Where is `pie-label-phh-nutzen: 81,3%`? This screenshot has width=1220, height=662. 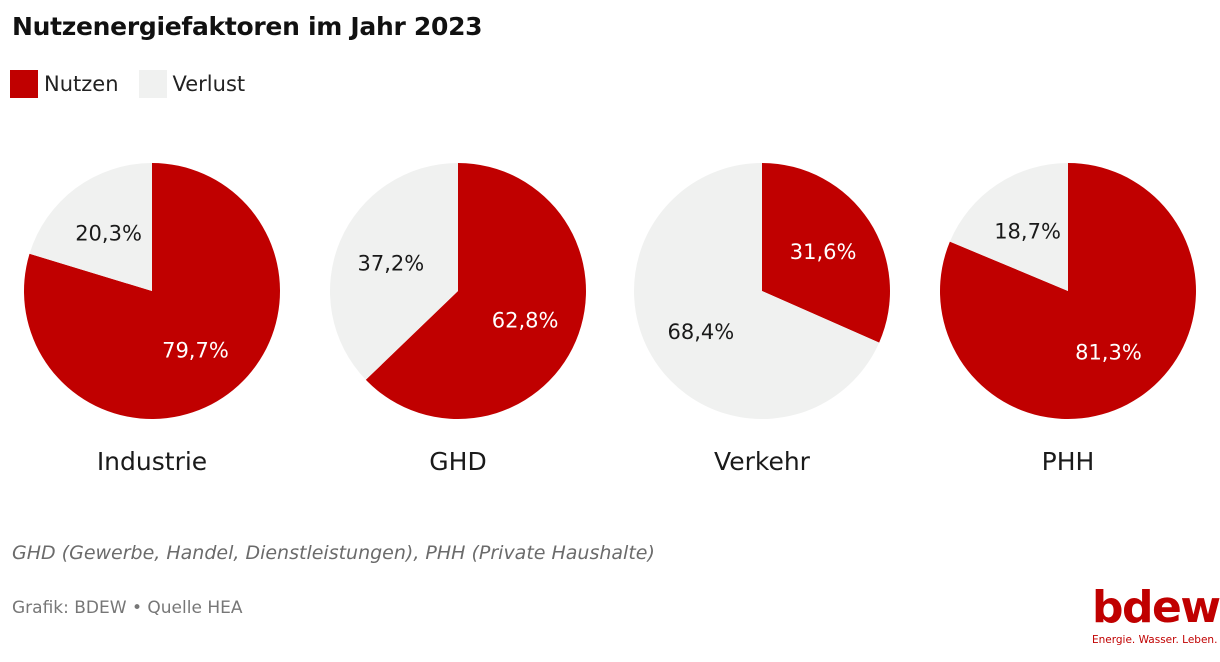 pie-label-phh-nutzen: 81,3% is located at coordinates (1108, 353).